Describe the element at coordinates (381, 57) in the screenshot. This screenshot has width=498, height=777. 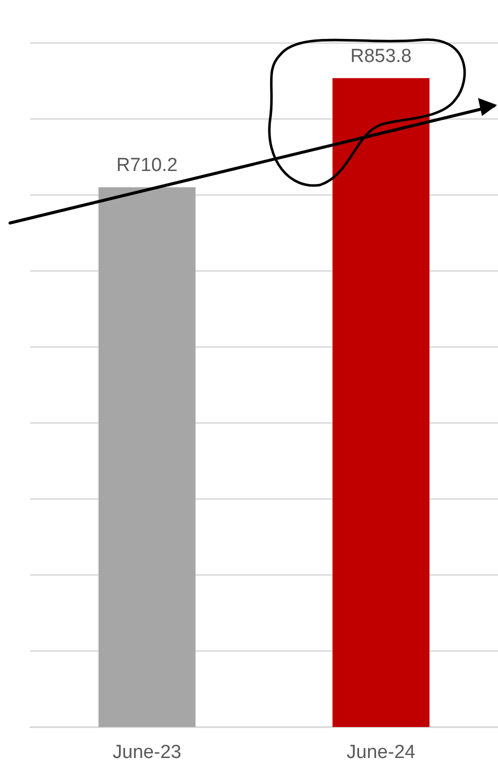
I see `data-label: R853.8` at that location.